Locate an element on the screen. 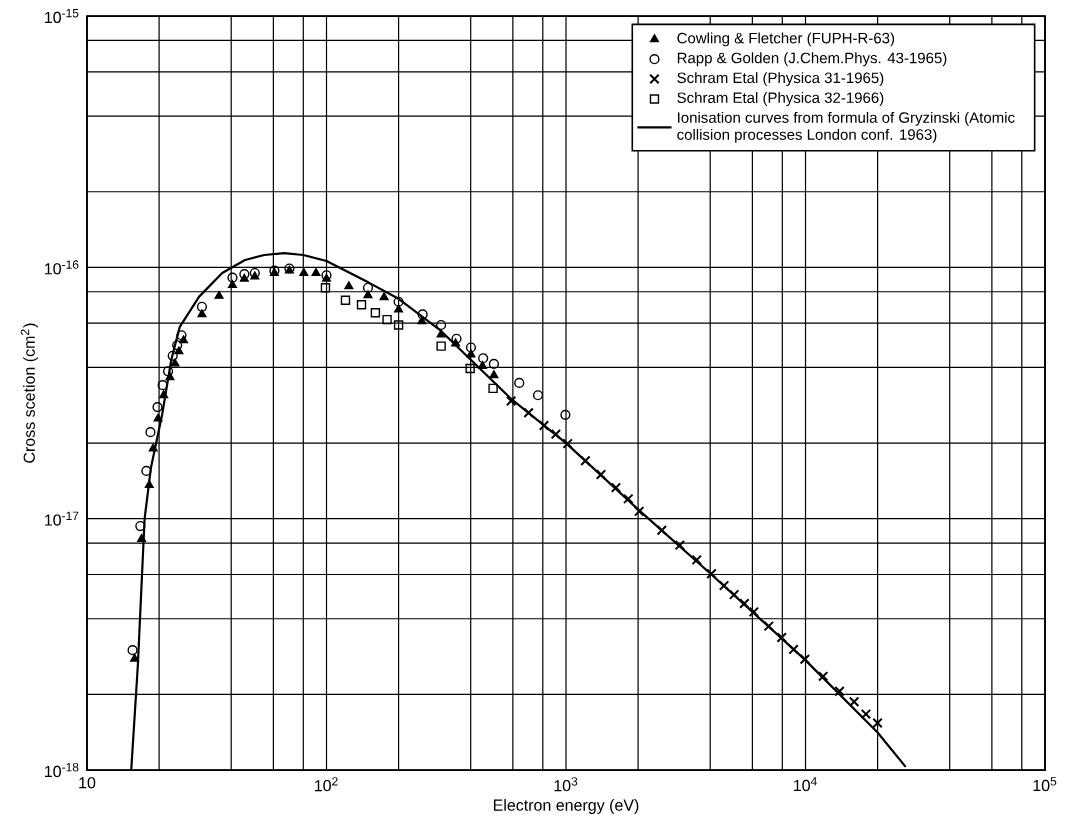 The image size is (1085, 818). legend-label: Rapp & Golden (J.Chem.Phys. 43-1965) is located at coordinates (812, 59).